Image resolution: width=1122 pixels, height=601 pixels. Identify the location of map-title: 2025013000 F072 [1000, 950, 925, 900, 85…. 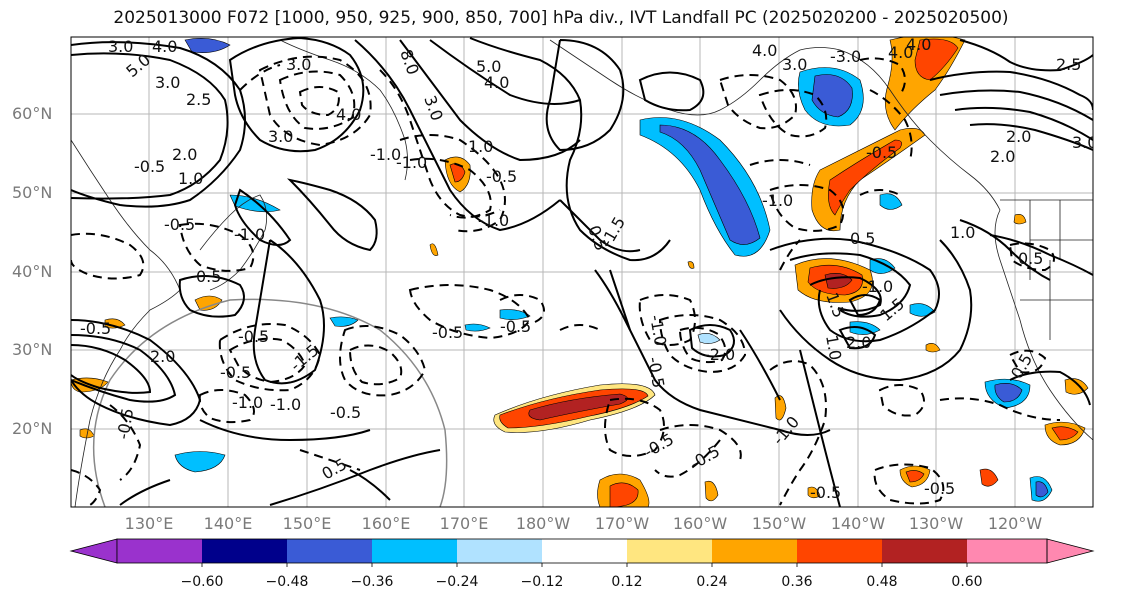
(561, 18).